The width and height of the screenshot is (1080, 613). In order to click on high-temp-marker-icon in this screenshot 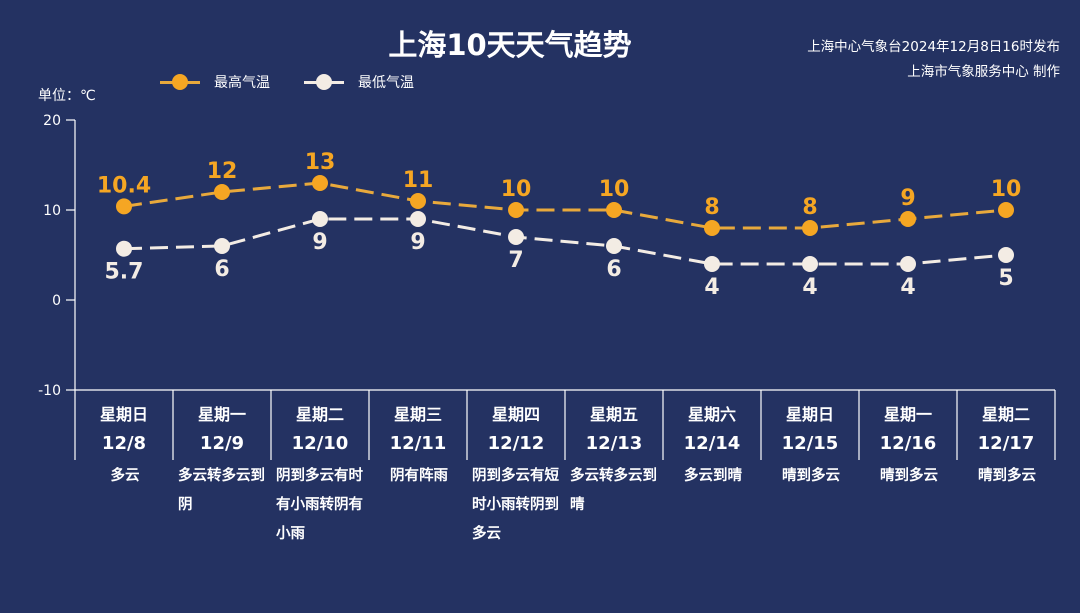, I will do `click(180, 82)`.